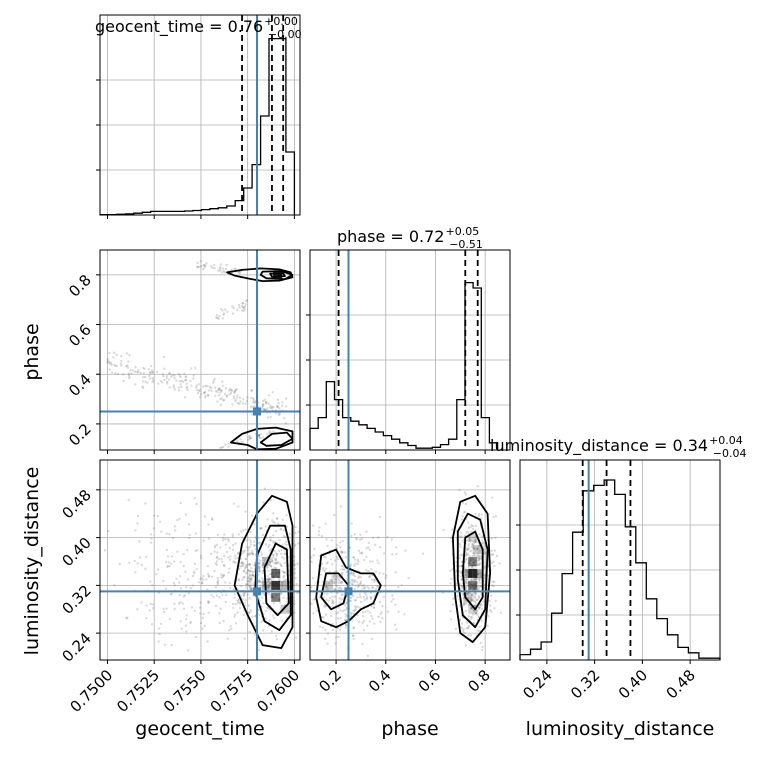 This screenshot has width=760, height=760. Describe the element at coordinates (138, 691) in the screenshot. I see `tick-label-x-geocent_time: 0.7525` at that location.